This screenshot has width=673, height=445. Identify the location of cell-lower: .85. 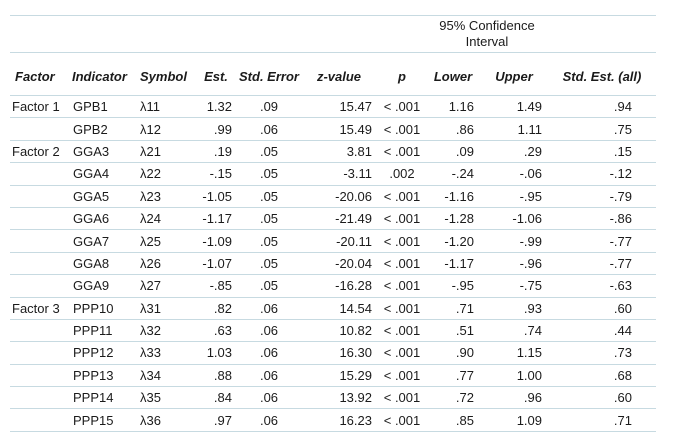
(453, 420).